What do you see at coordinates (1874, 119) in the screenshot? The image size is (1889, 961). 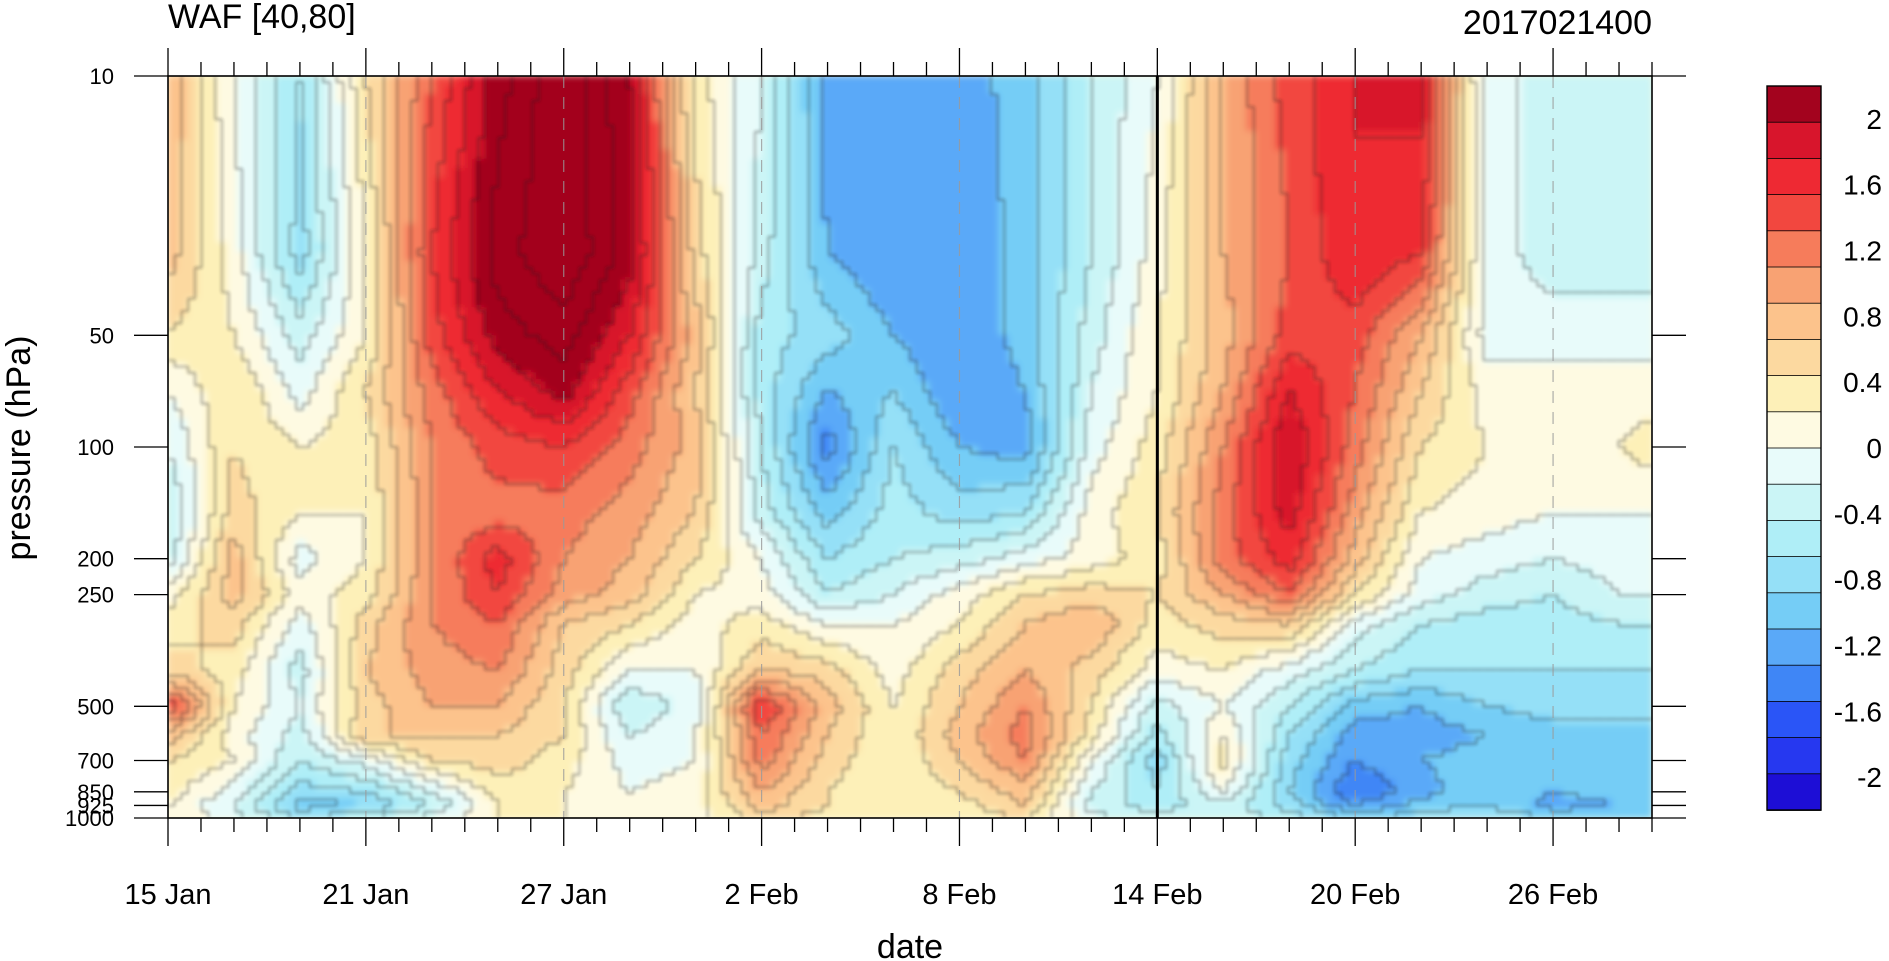 I see `colorbar-label: 2` at bounding box center [1874, 119].